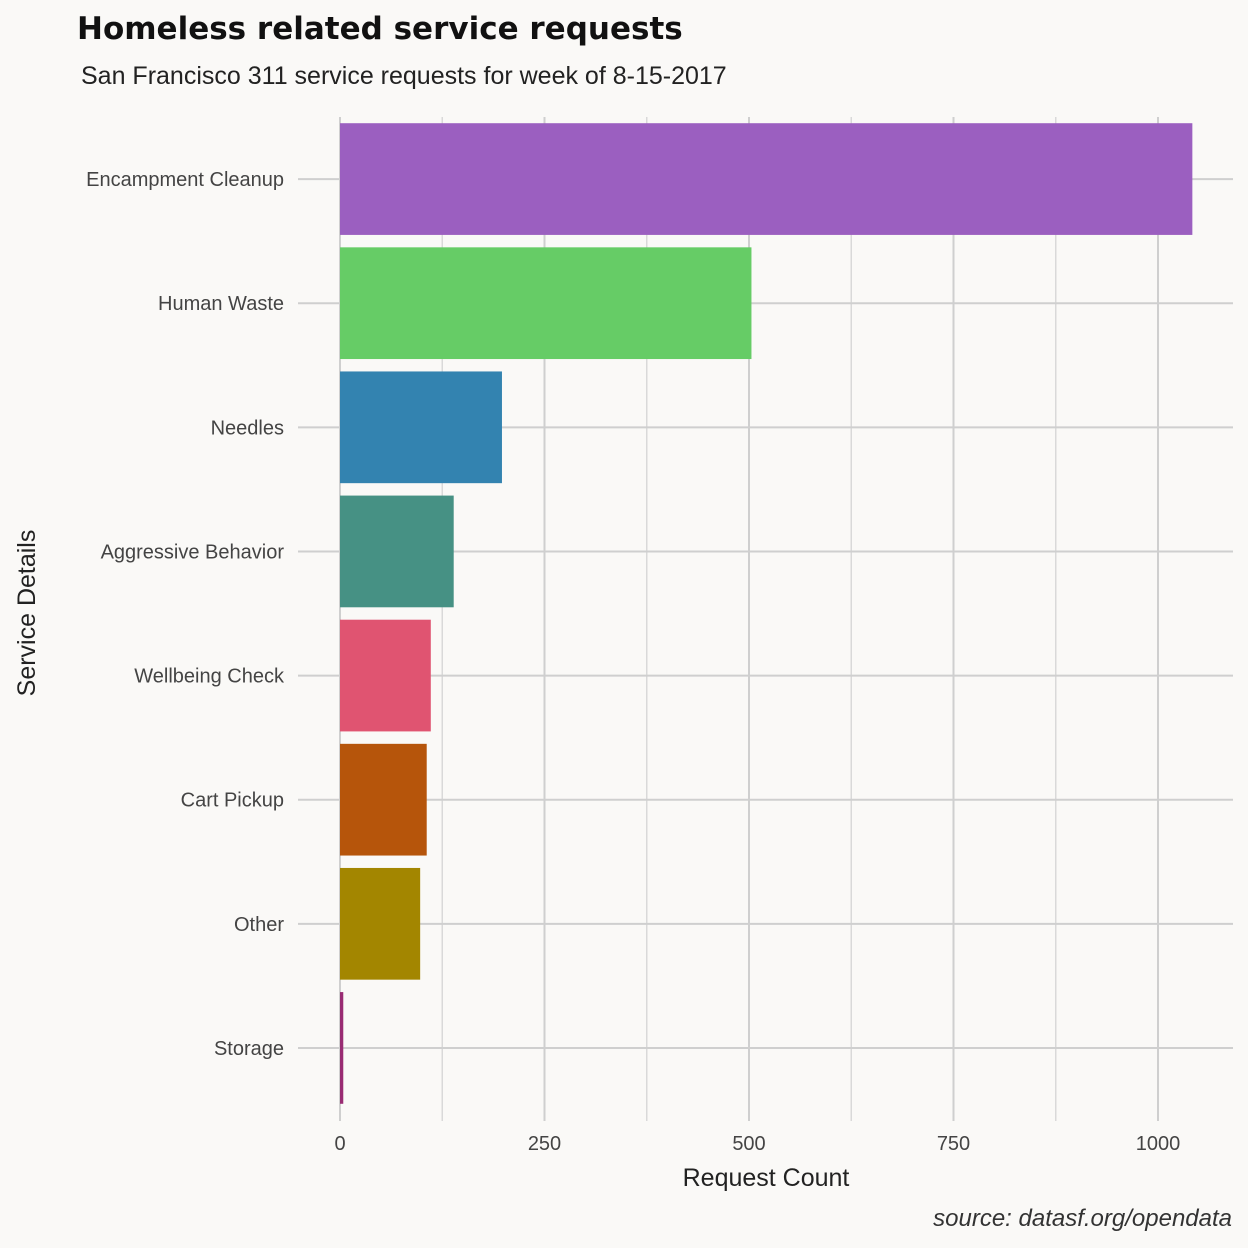  What do you see at coordinates (380, 923) in the screenshot?
I see `bar-other` at bounding box center [380, 923].